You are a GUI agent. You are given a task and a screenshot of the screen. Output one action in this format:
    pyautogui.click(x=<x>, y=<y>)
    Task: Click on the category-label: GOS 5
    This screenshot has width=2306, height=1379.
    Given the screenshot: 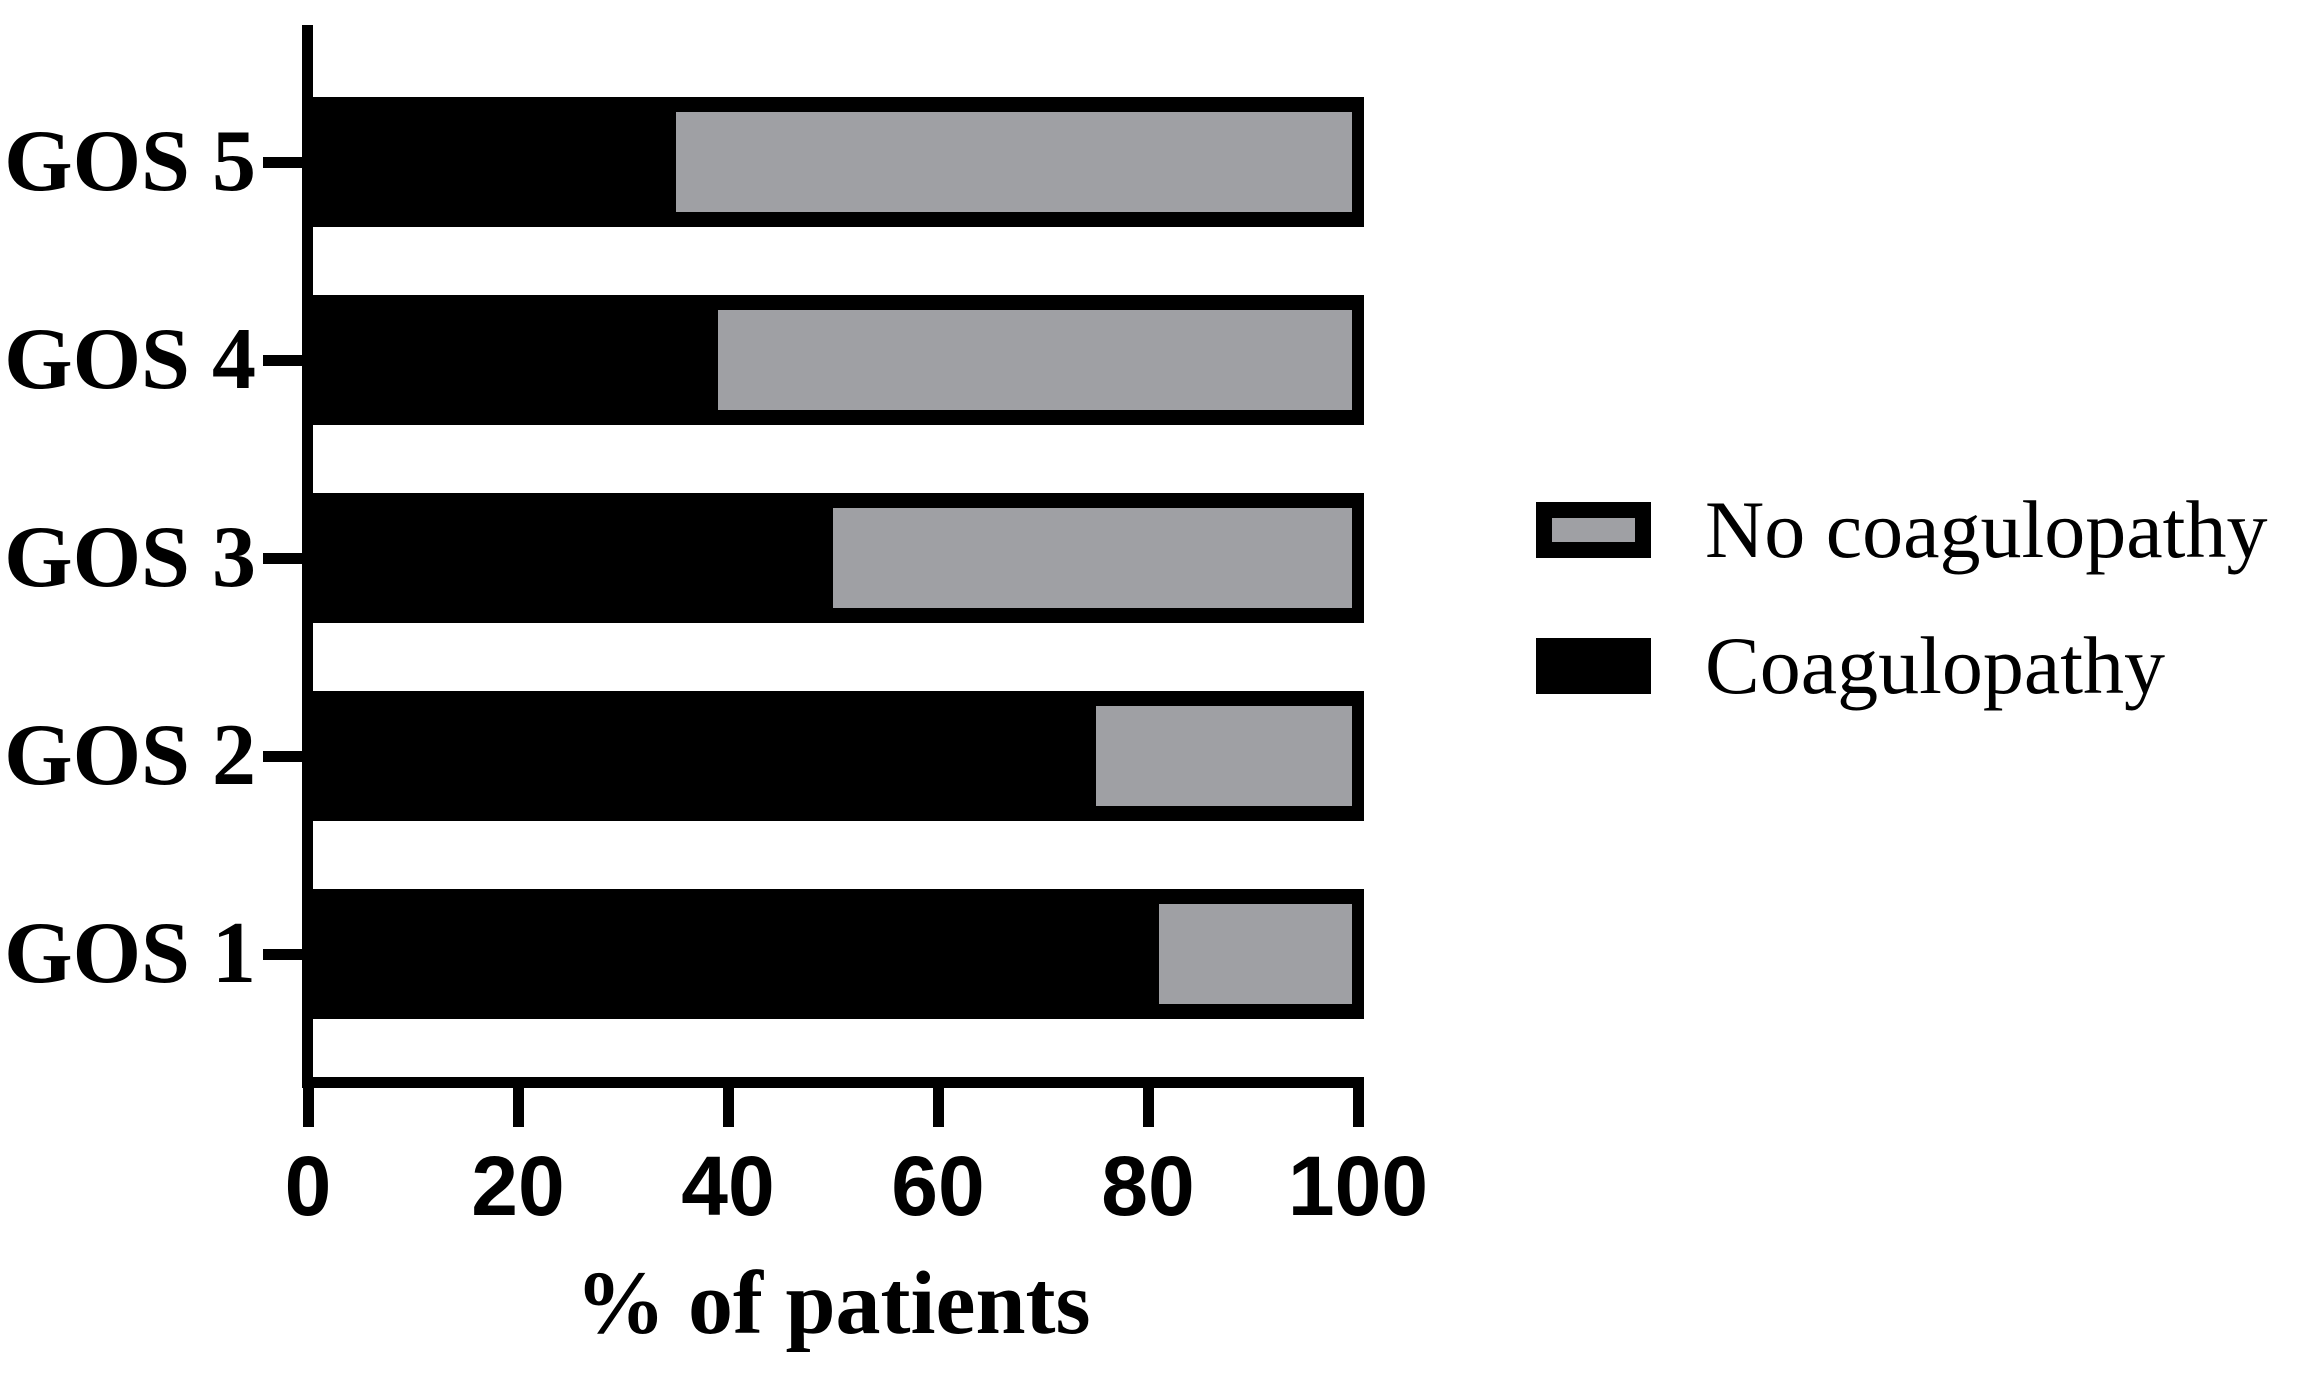 What is the action you would take?
    pyautogui.click(x=130, y=161)
    